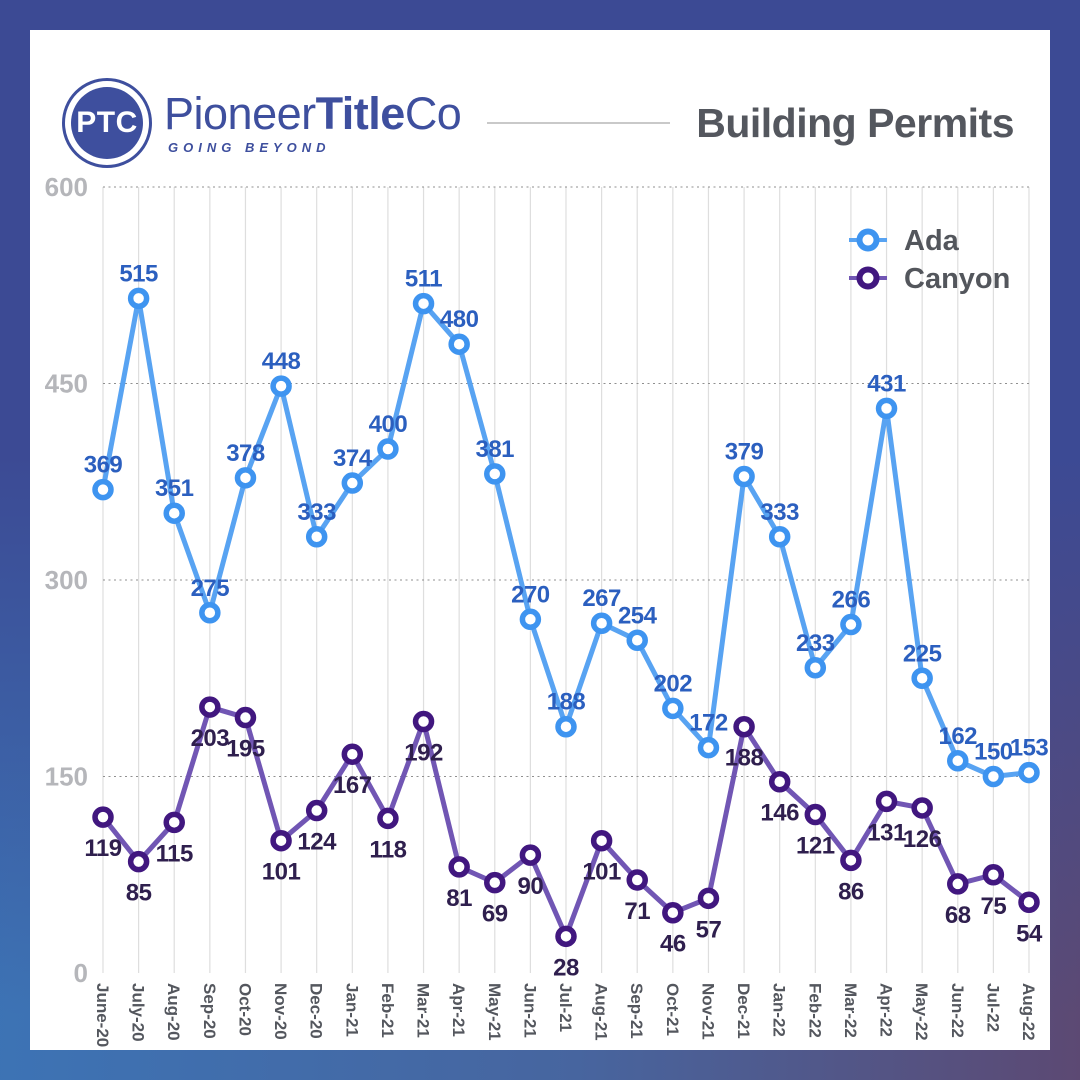 This screenshot has height=1080, width=1080. What do you see at coordinates (107, 123) in the screenshot?
I see `ptc-monogram: PTC` at bounding box center [107, 123].